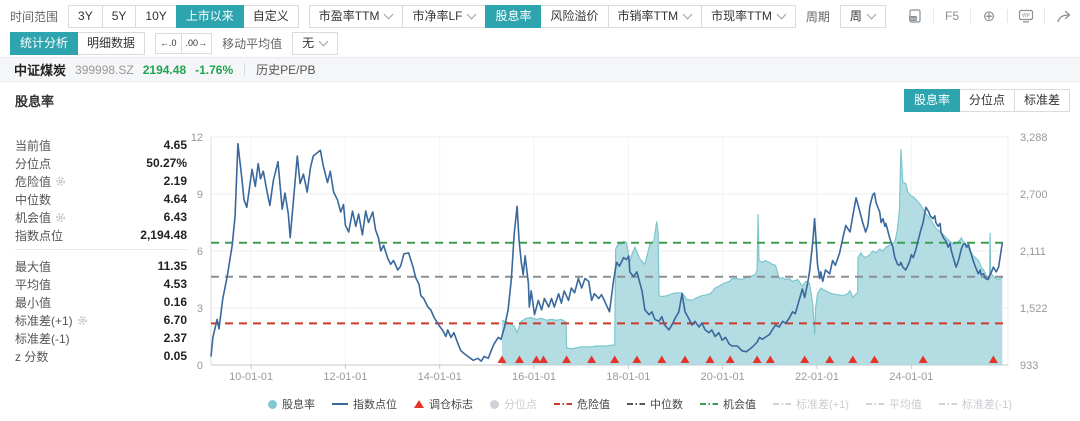  What do you see at coordinates (42, 338) in the screenshot?
I see `stat-label: 标准差(-1)` at bounding box center [42, 338].